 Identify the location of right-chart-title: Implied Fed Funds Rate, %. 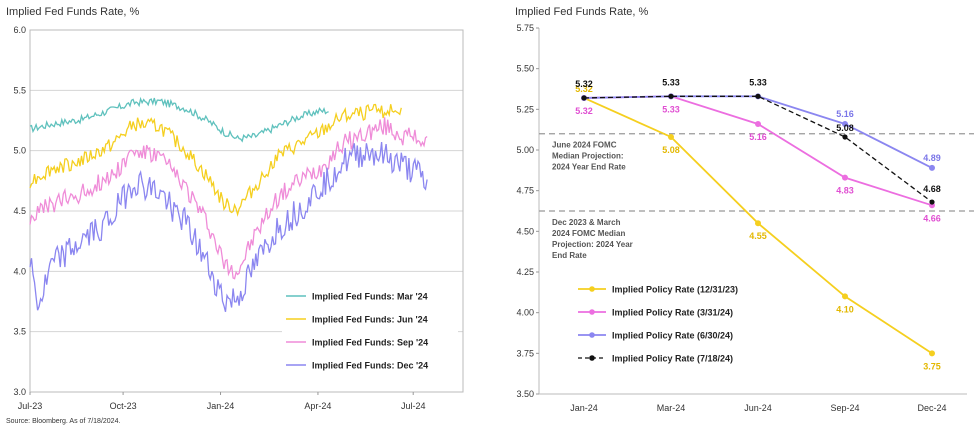
(582, 12).